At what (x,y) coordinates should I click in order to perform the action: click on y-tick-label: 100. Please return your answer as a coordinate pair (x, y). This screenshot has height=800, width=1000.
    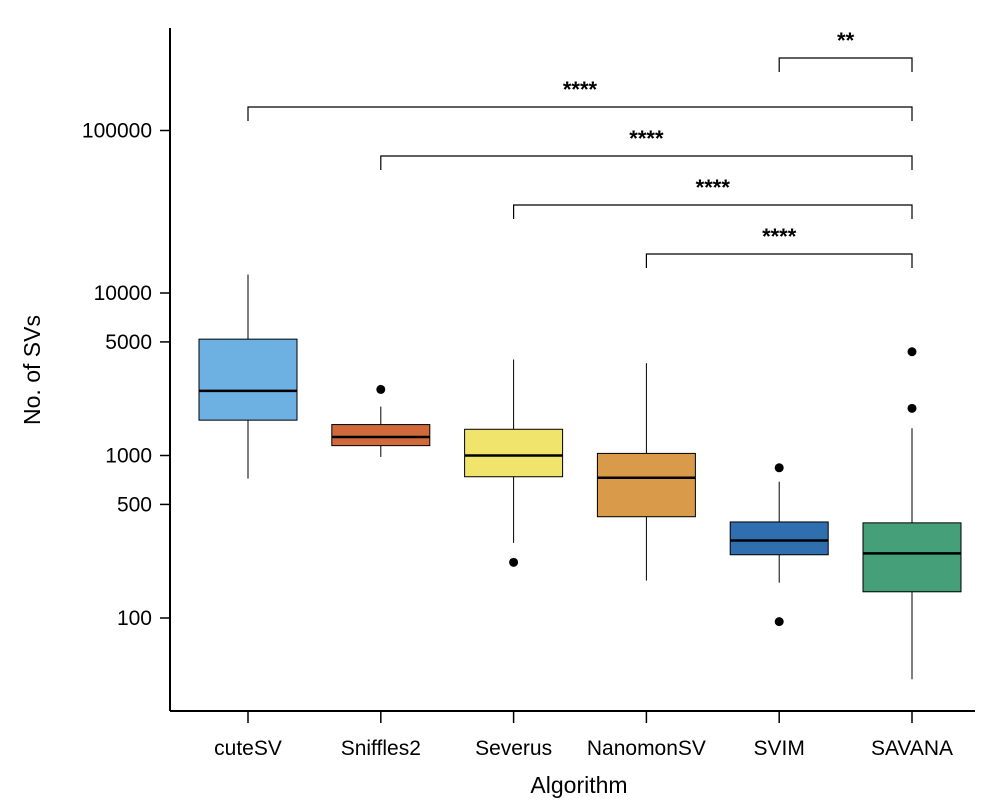
    Looking at the image, I should click on (134, 618).